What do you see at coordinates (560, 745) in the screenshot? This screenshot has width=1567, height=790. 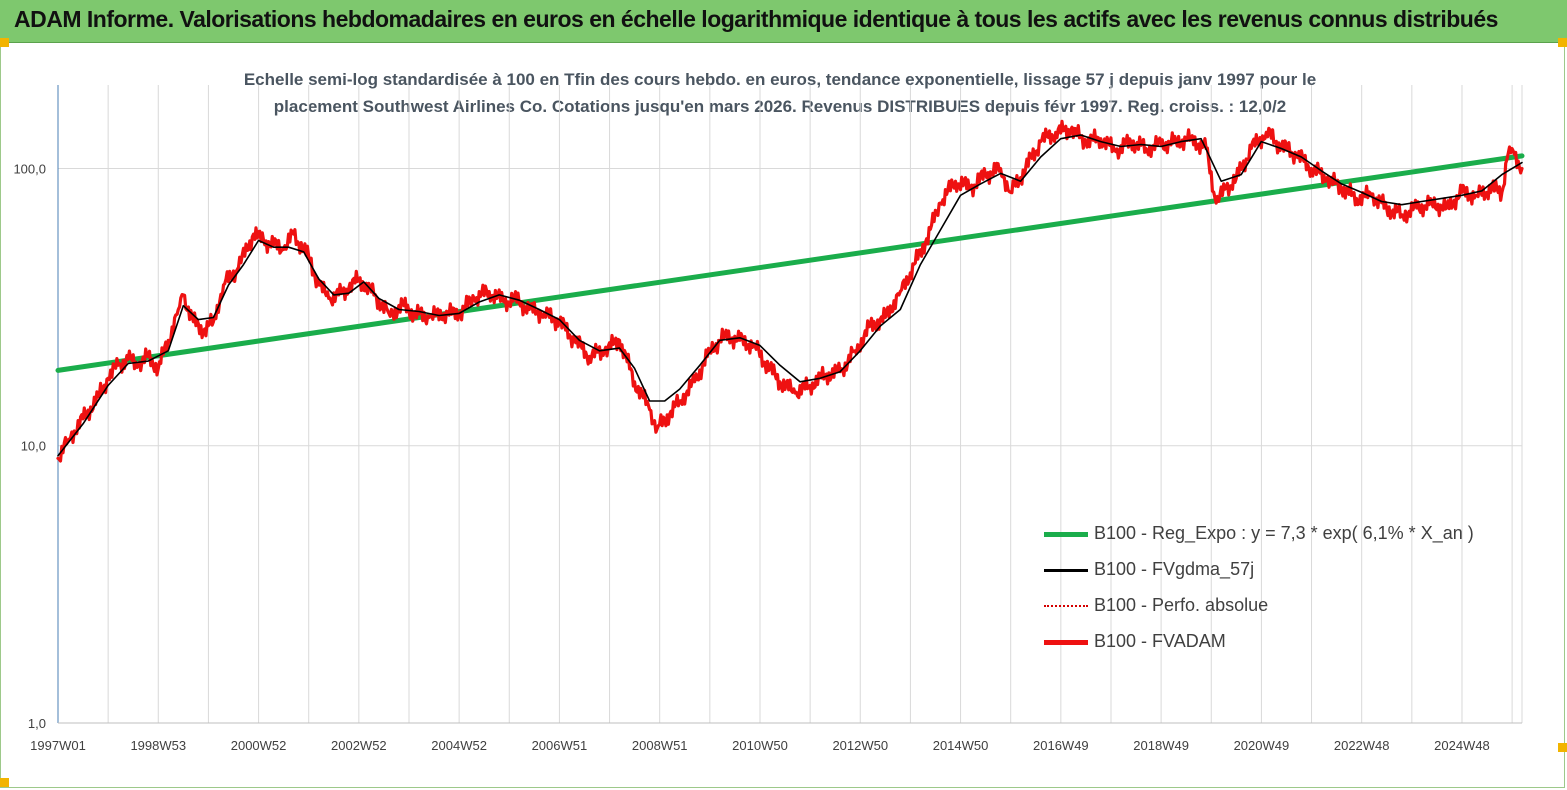 I see `x-tick-label: 2006W51` at bounding box center [560, 745].